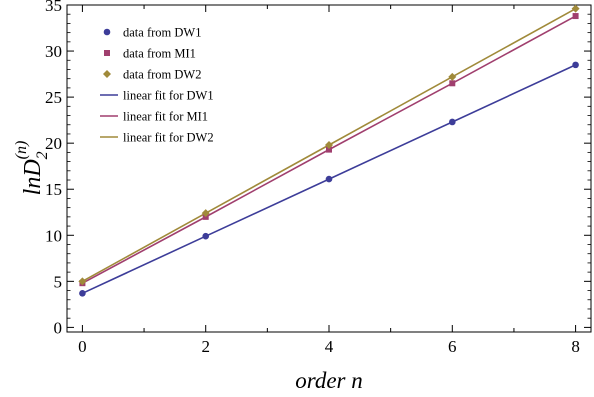 This screenshot has width=594, height=397. I want to click on x-tick-label: 0, so click(82, 346).